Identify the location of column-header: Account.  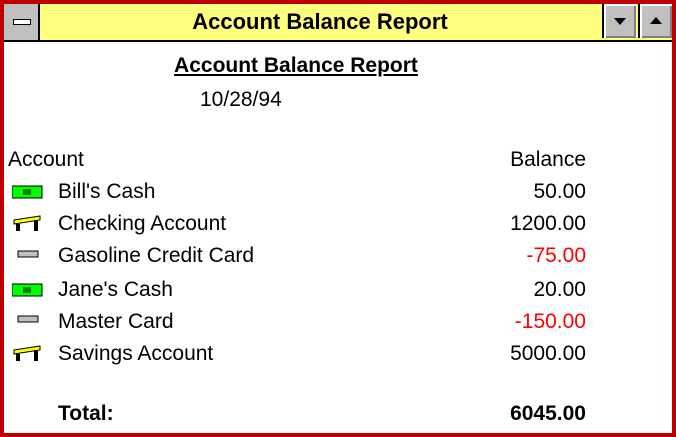
(46, 159).